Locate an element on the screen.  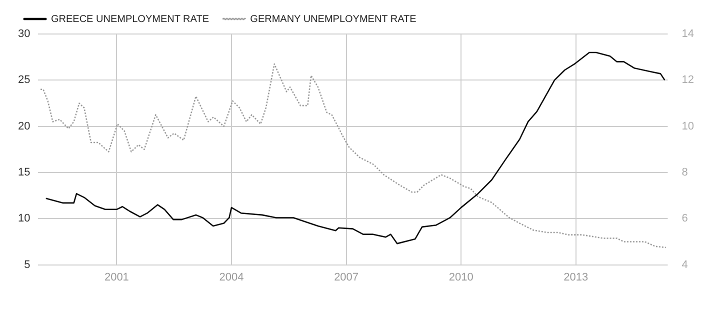
y-tick-label: 5 is located at coordinates (27, 264).